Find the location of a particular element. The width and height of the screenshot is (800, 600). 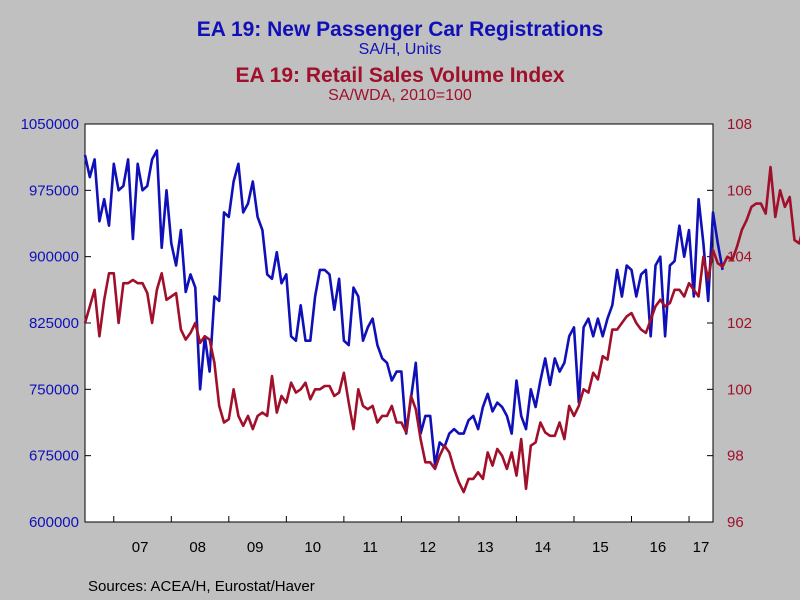

y-right-tick-label: 106 is located at coordinates (739, 190).